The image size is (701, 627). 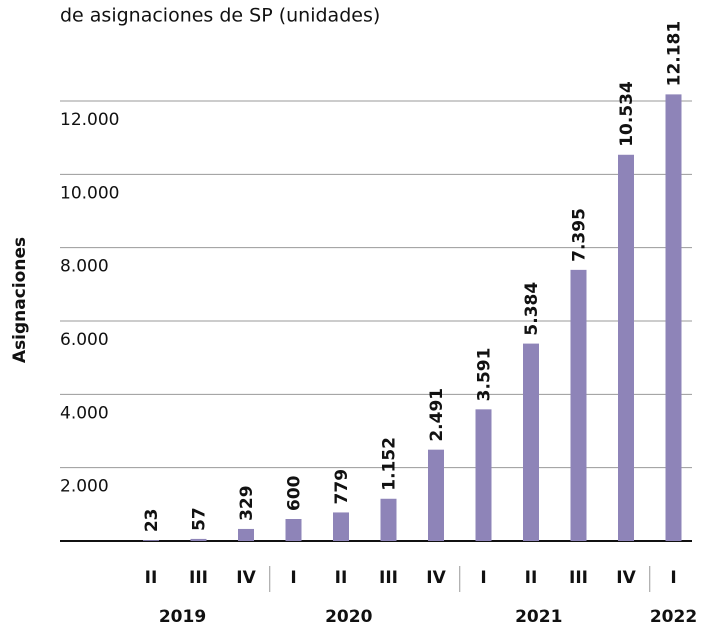 I want to click on value-label: 329, so click(x=247, y=503).